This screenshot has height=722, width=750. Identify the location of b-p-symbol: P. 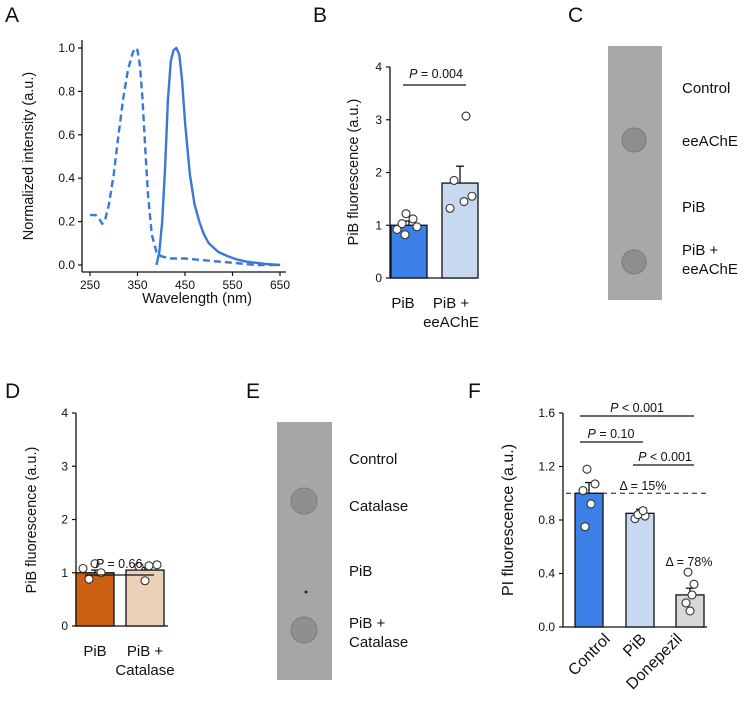
(413, 74).